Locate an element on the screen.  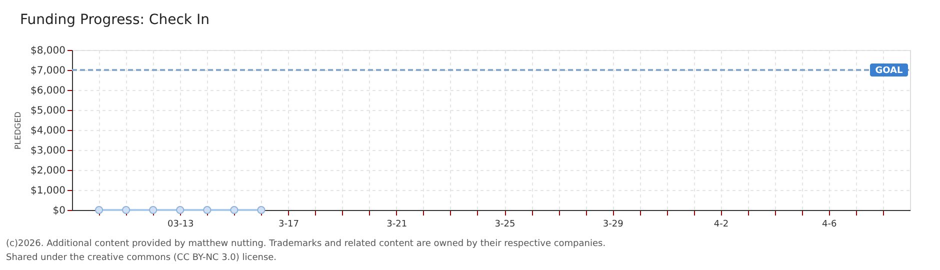
x-tick-label: 3-17 is located at coordinates (288, 225).